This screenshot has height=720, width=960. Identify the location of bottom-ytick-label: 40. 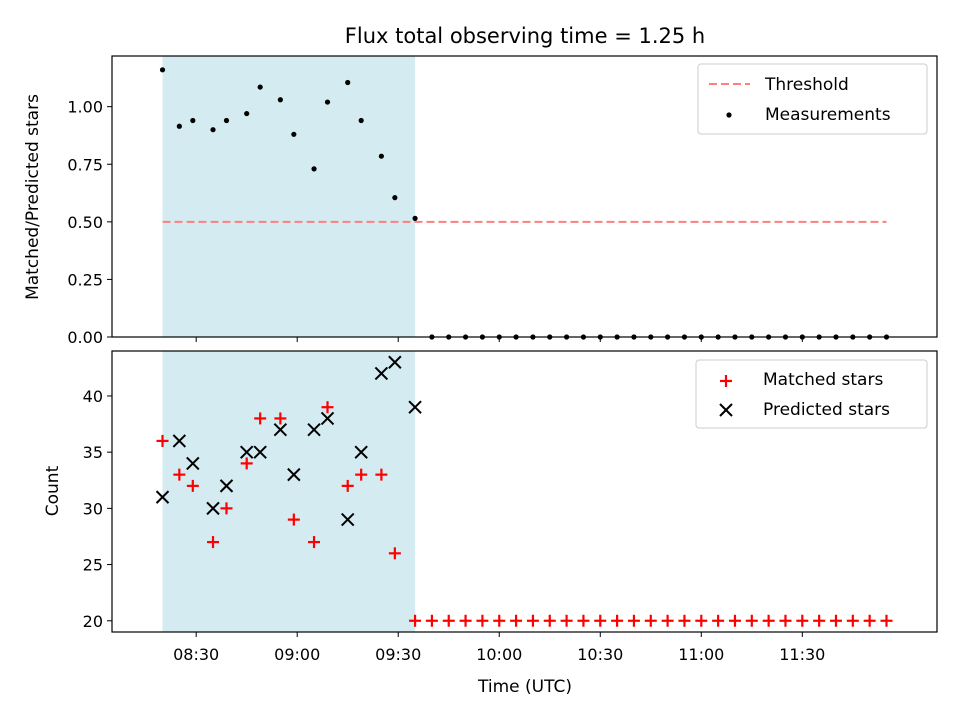
(93, 396).